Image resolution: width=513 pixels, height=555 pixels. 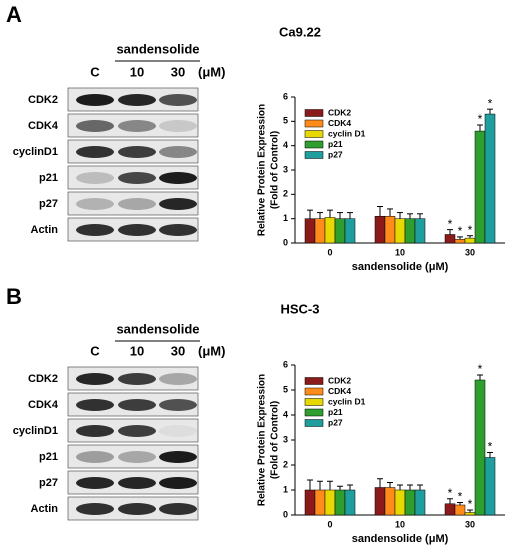 I want to click on y-tick-label: 4, so click(x=285, y=145).